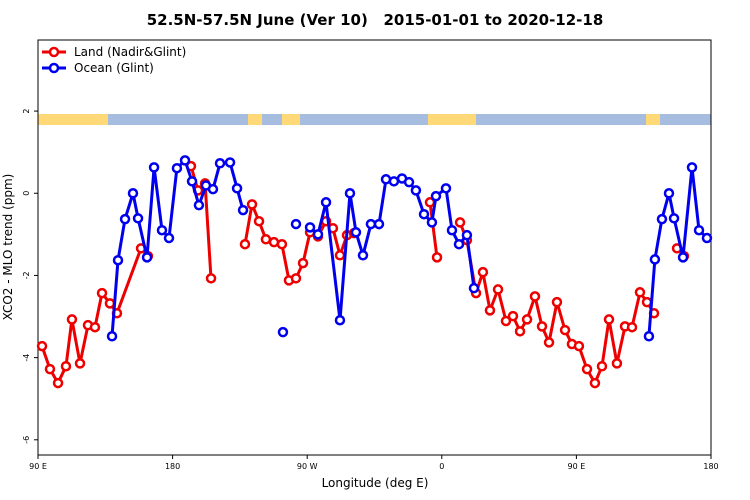  I want to click on y-tick-label: -2, so click(26, 275).